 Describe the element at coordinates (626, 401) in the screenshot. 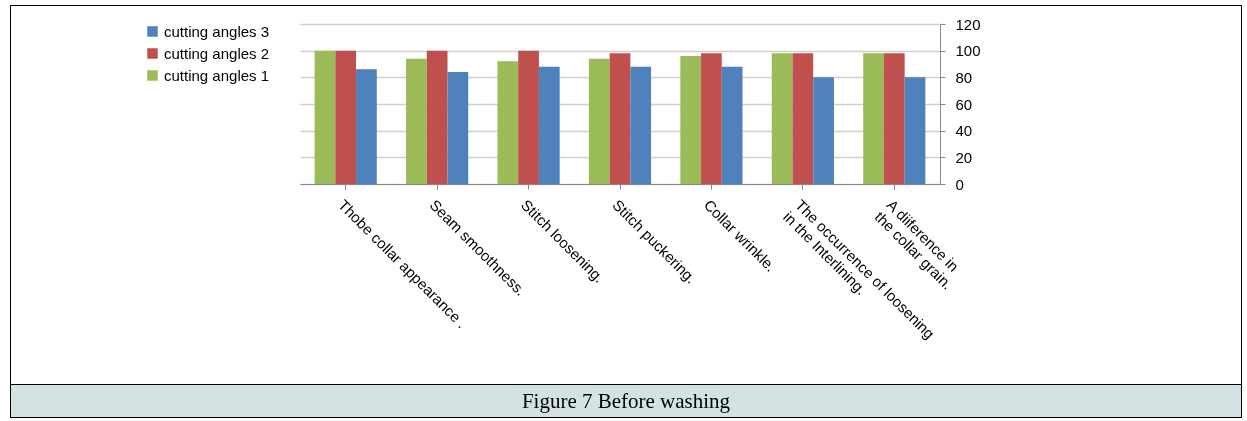

I see `caption: Figure 7 Before washing` at that location.